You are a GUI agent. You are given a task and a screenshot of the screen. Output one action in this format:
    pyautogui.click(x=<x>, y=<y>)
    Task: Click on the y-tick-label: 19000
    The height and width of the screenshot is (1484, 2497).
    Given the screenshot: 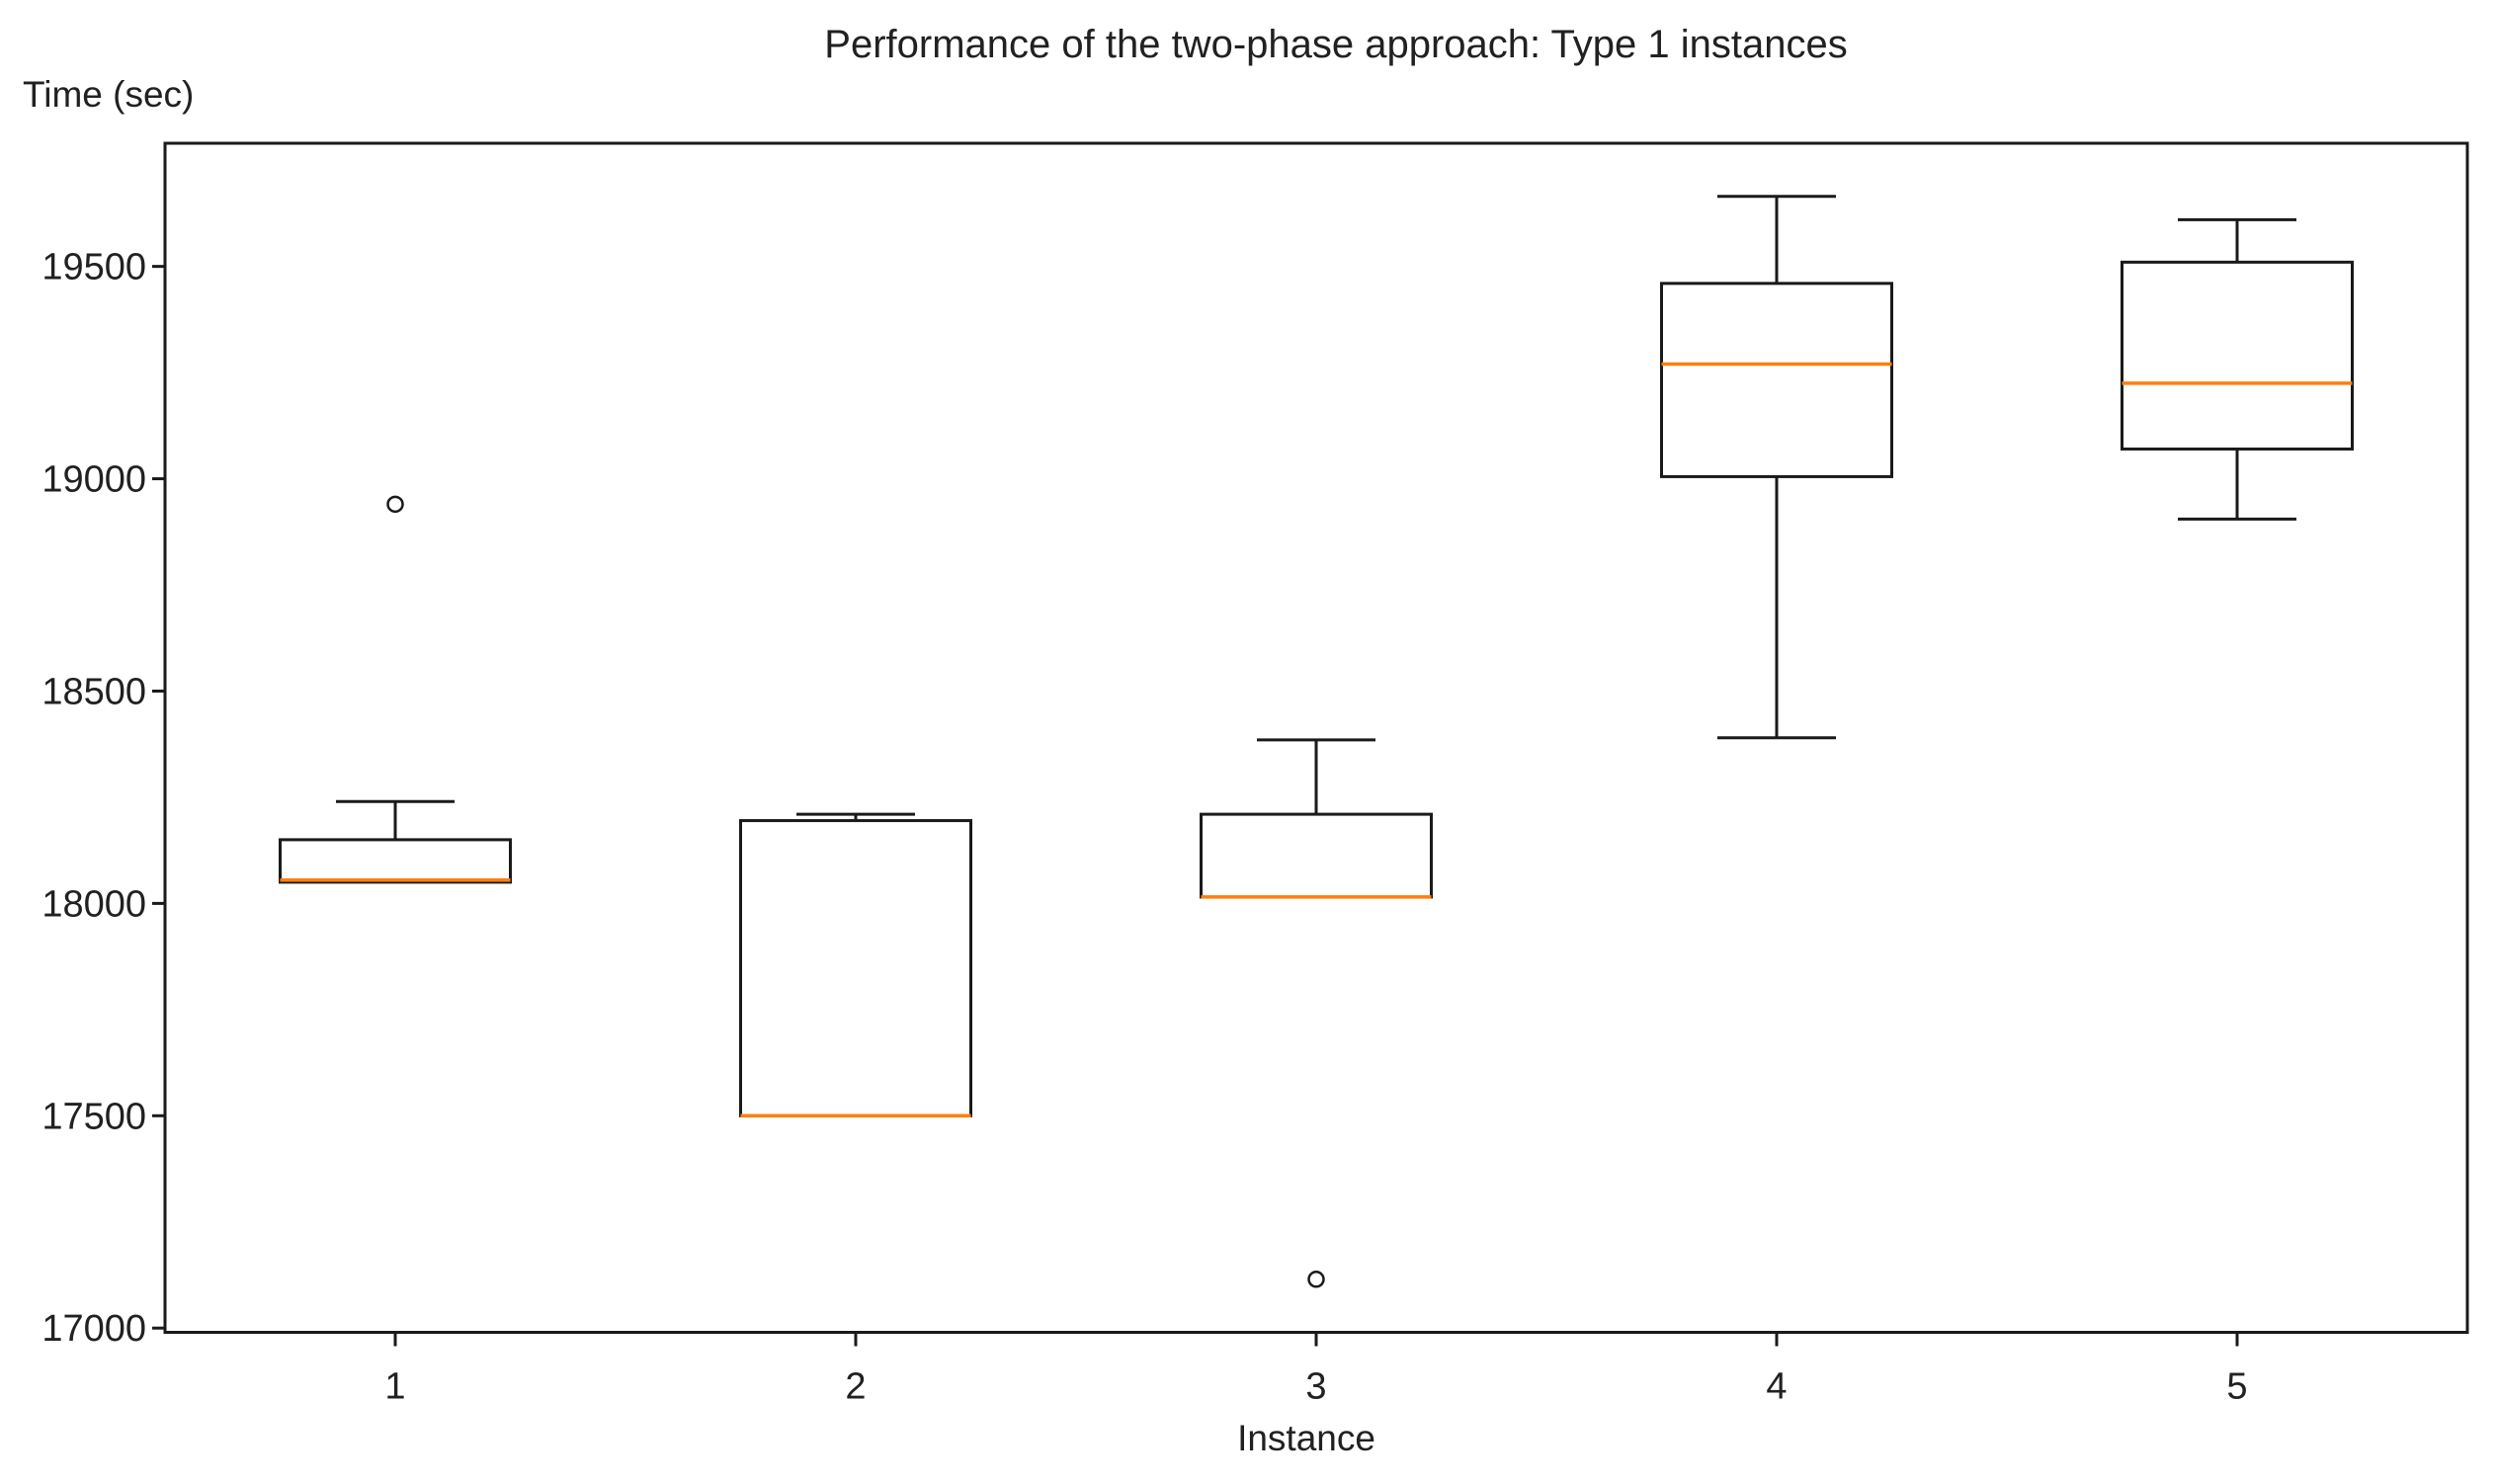 What is the action you would take?
    pyautogui.click(x=94, y=480)
    